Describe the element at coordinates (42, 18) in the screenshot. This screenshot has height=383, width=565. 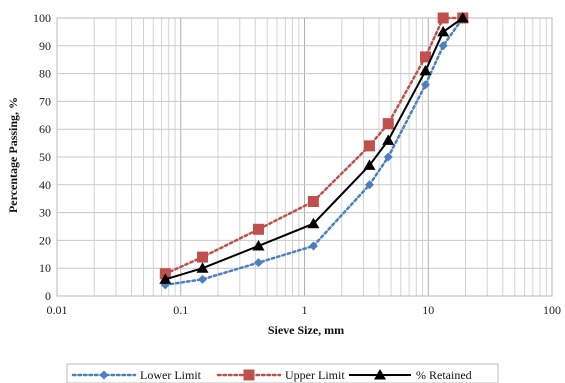
I see `y-tick-label: 100` at that location.